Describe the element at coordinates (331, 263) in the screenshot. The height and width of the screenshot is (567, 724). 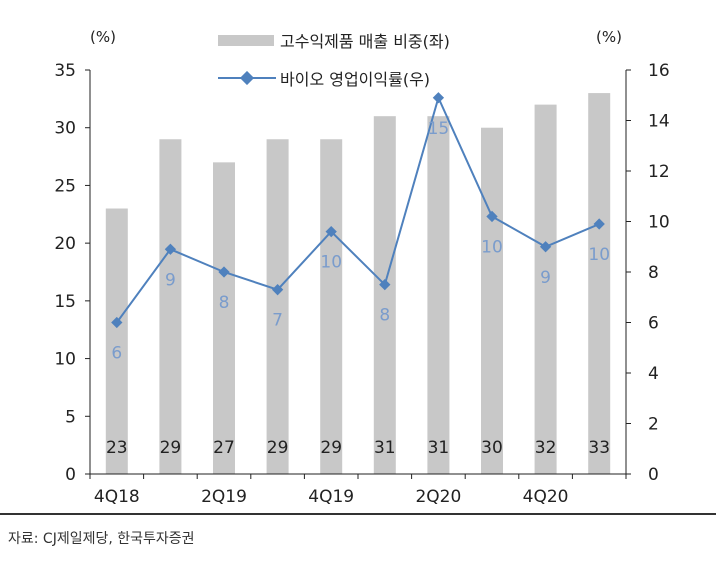
I see `line-value-label-4Q19: 10` at that location.